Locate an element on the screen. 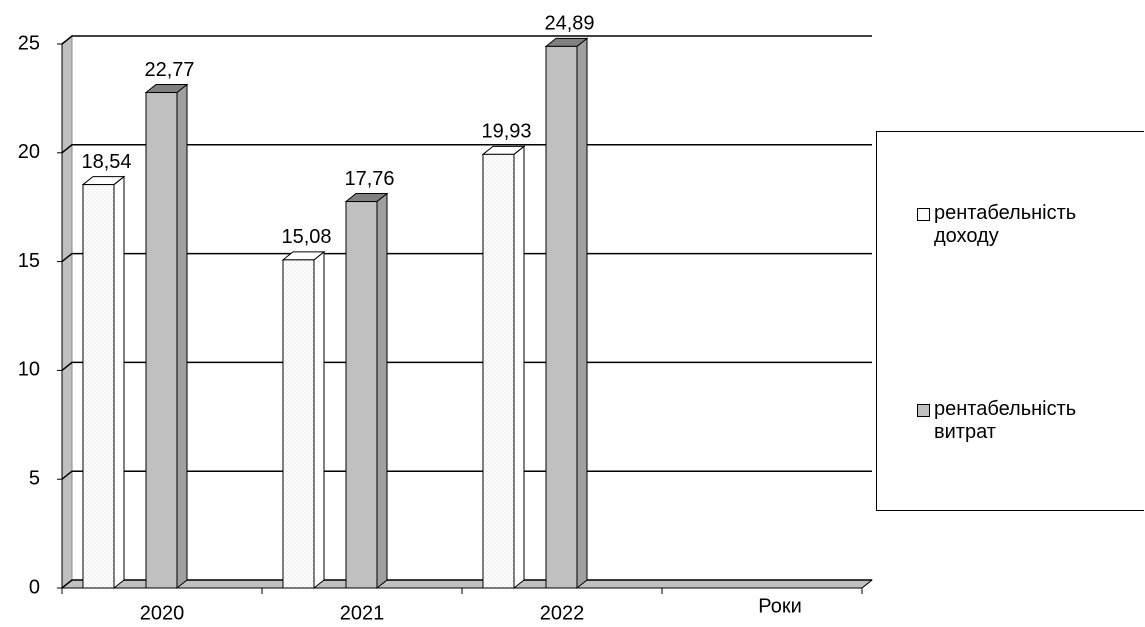 Image resolution: width=1145 pixels, height=627 pixels. value-label: 22,77 is located at coordinates (169, 70).